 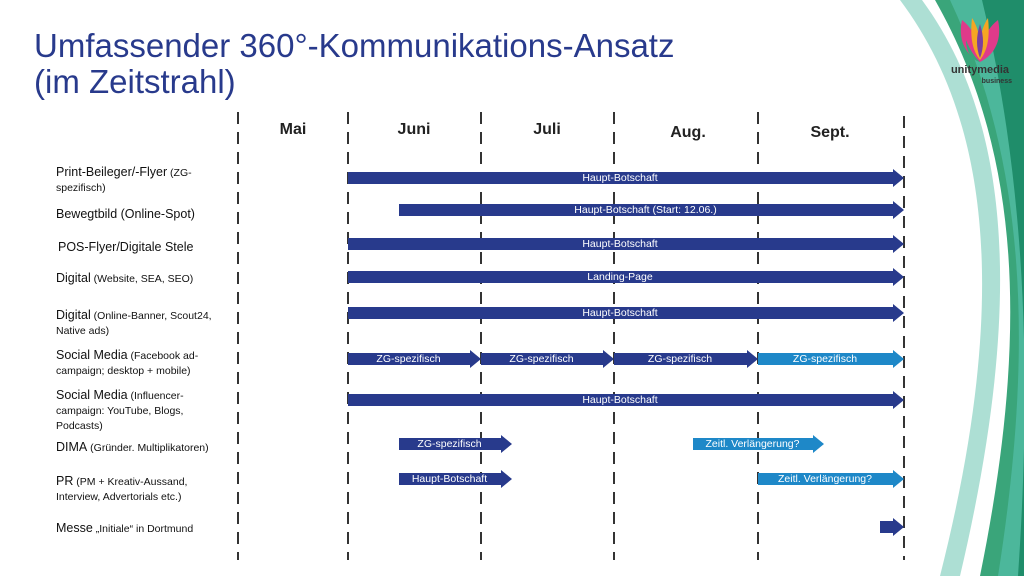 I want to click on row-label-main: Print-Beileger/-Flyer, so click(x=112, y=172).